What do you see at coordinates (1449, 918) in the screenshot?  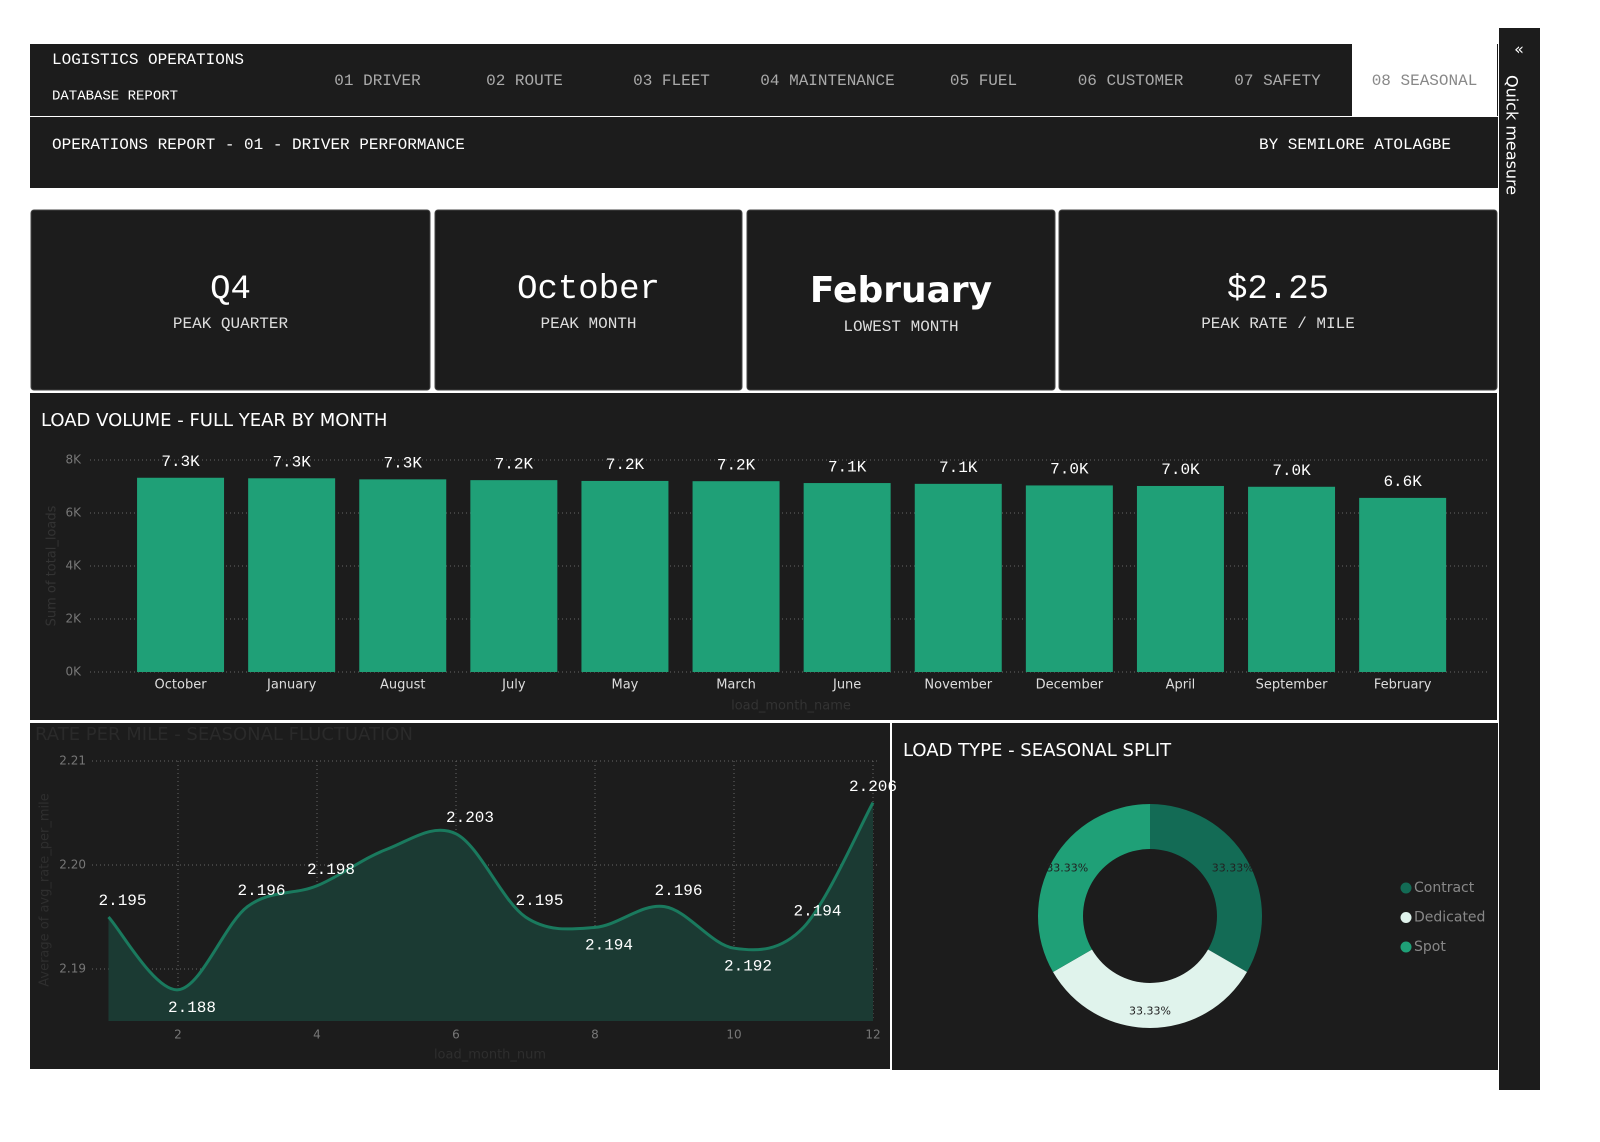 I see `legend-label: Dedicated` at bounding box center [1449, 918].